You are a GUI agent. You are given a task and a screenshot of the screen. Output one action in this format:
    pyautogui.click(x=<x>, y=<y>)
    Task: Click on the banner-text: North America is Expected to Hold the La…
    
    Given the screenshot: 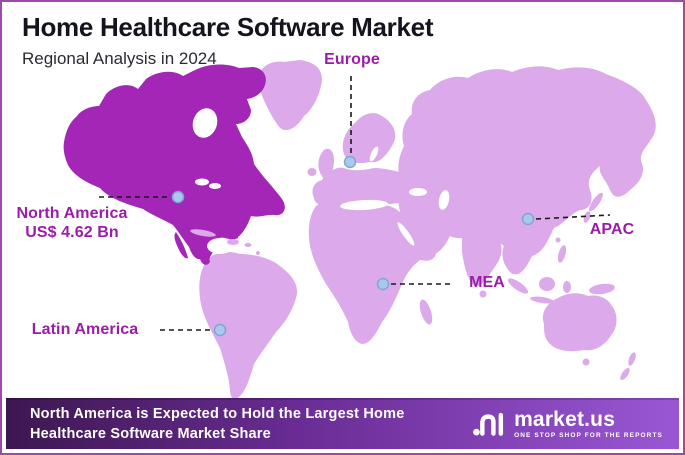 What is the action you would take?
    pyautogui.click(x=217, y=424)
    